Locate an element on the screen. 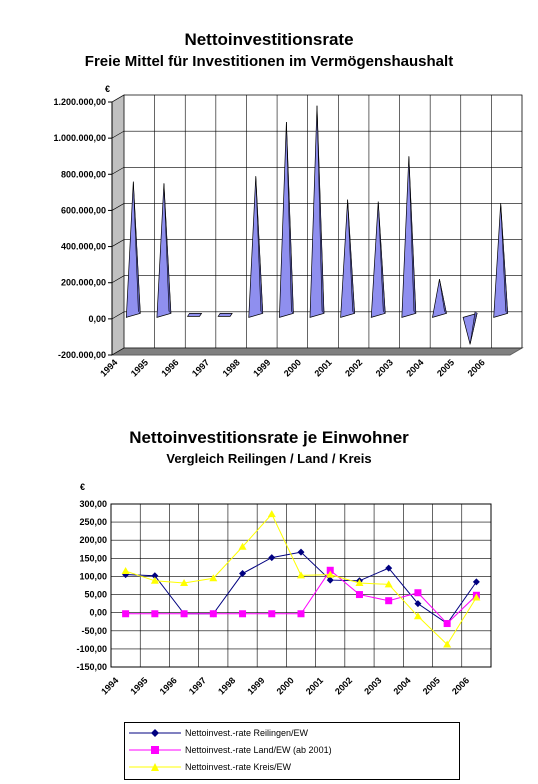 The image size is (538, 784). x-tick-label: 1995 is located at coordinates (138, 685).